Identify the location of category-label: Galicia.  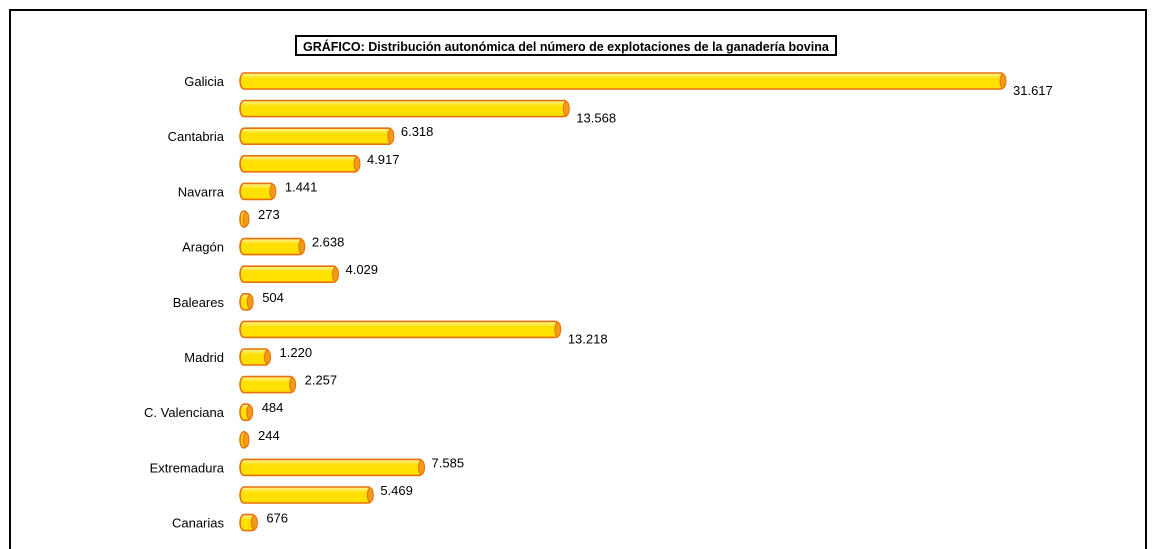
(204, 81).